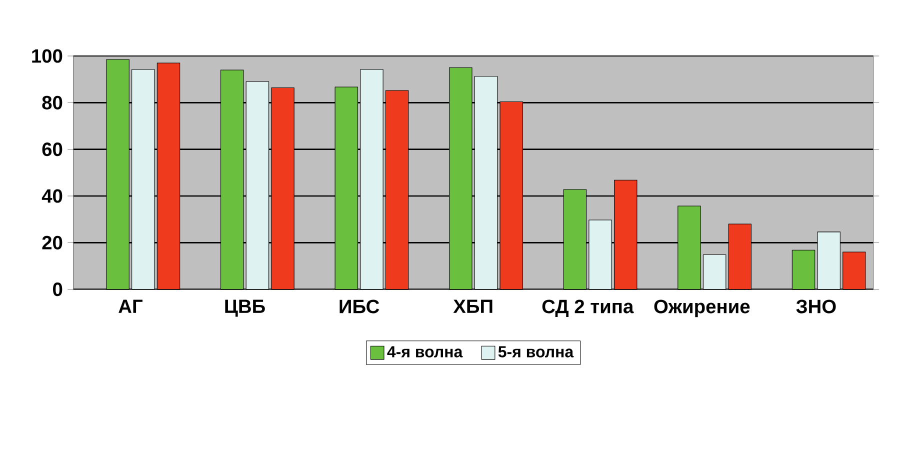 This screenshot has width=898, height=456. What do you see at coordinates (57, 289) in the screenshot?
I see `y-tick-label: 0` at bounding box center [57, 289].